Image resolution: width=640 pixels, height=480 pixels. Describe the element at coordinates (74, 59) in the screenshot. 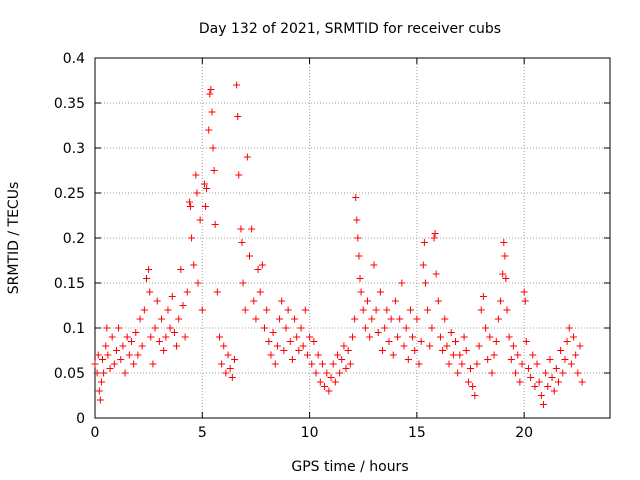

I see `y-tick-label: 0.4` at that location.